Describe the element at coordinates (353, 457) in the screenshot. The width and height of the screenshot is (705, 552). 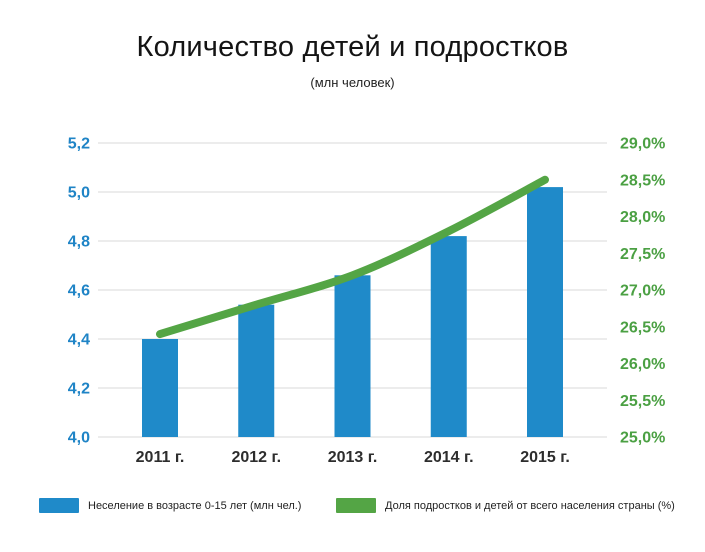
I see `x-axis-label: 2013 г.` at that location.